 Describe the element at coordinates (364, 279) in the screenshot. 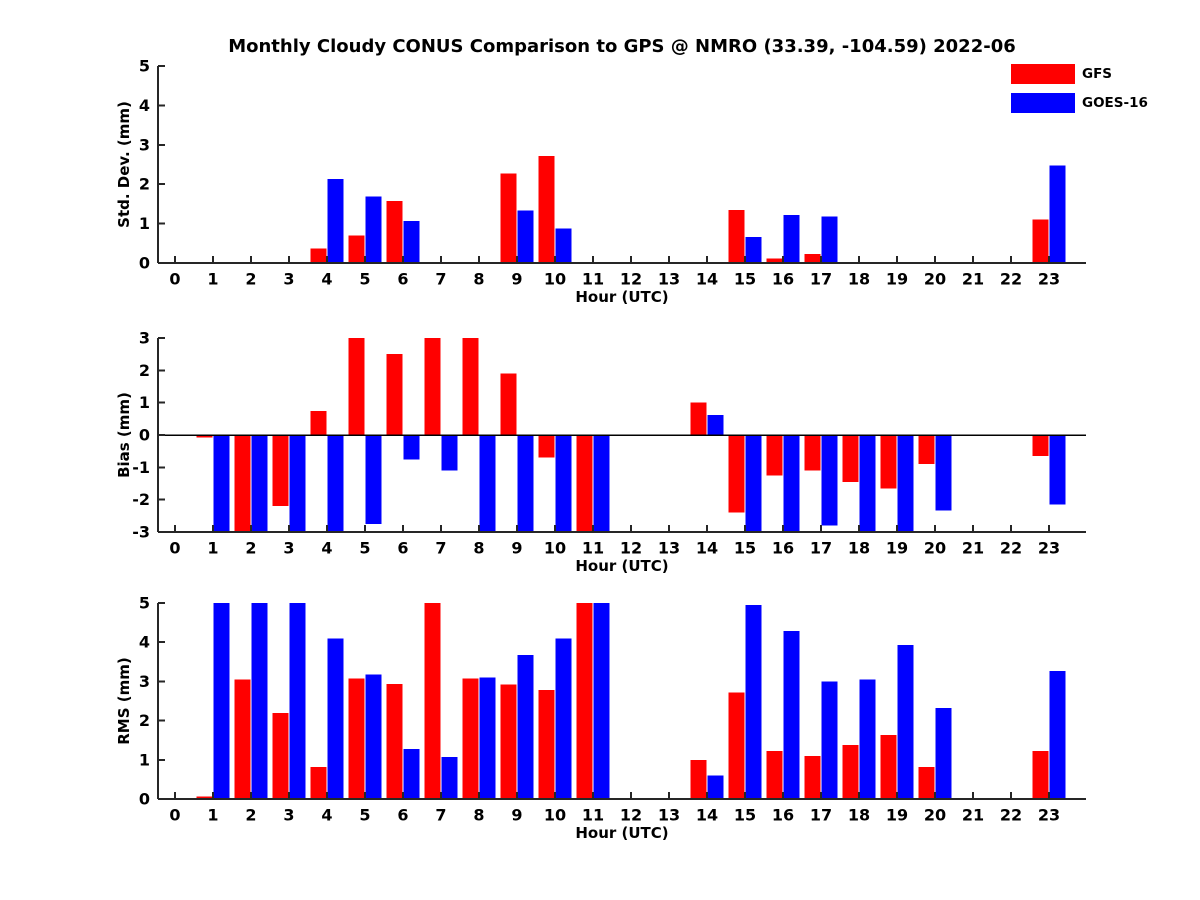

I see `panel-std-dev-x-tick-label: 5` at that location.